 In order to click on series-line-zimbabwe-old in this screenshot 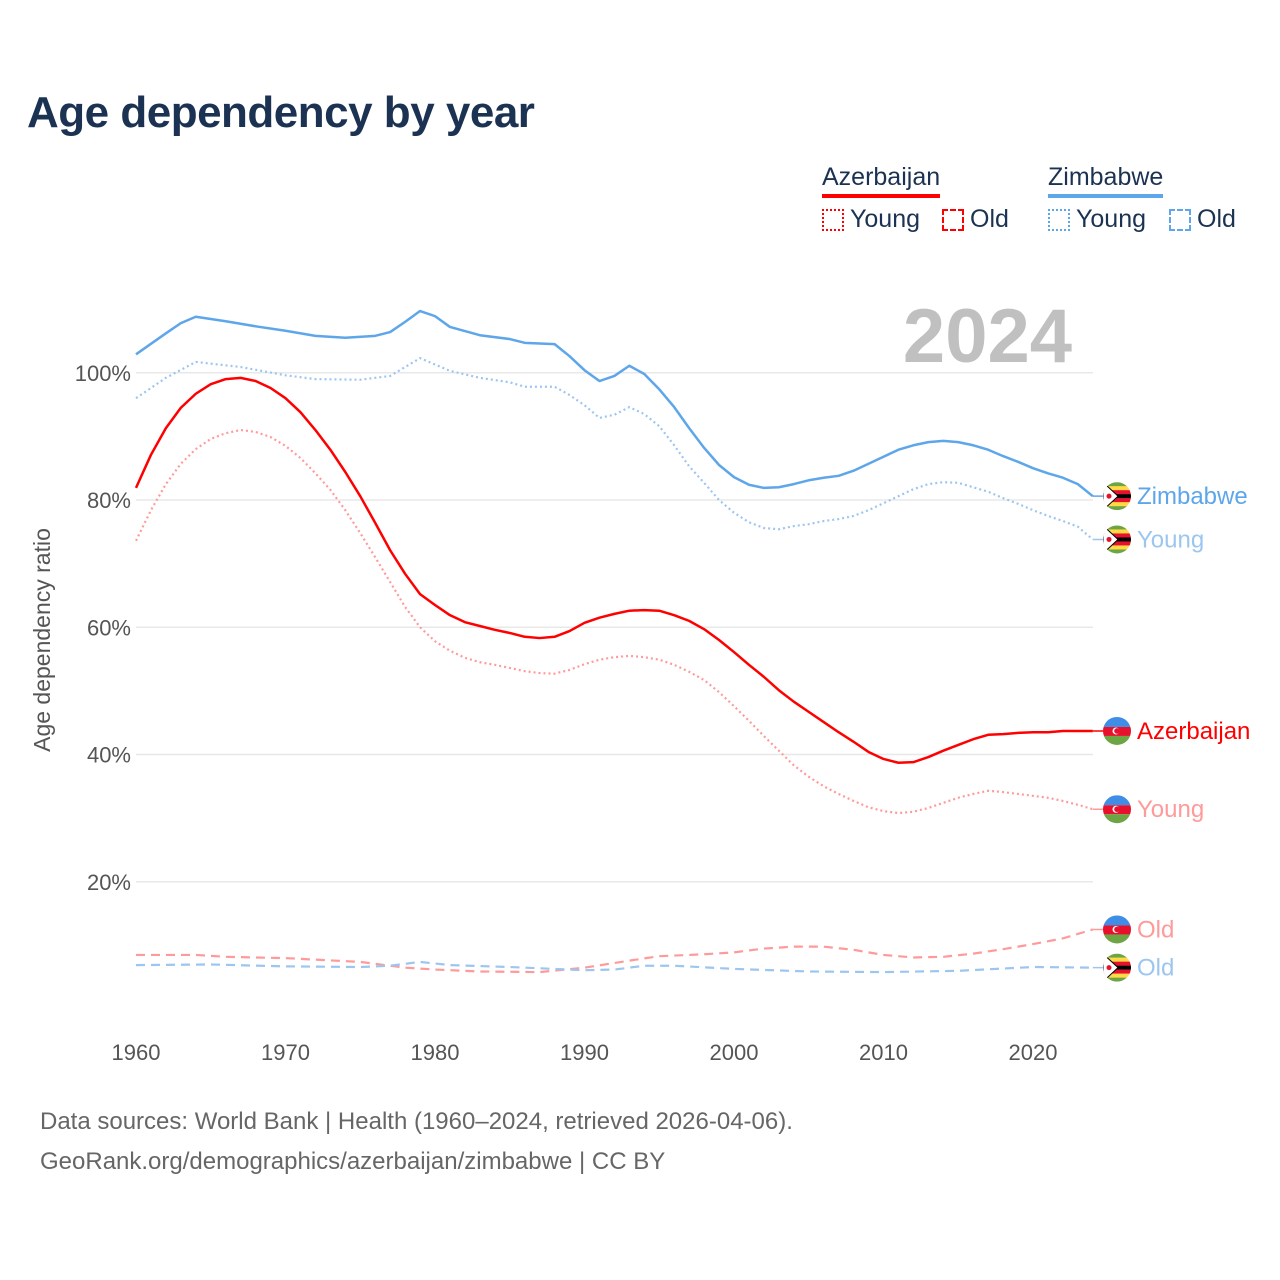, I will do `click(614, 967)`.